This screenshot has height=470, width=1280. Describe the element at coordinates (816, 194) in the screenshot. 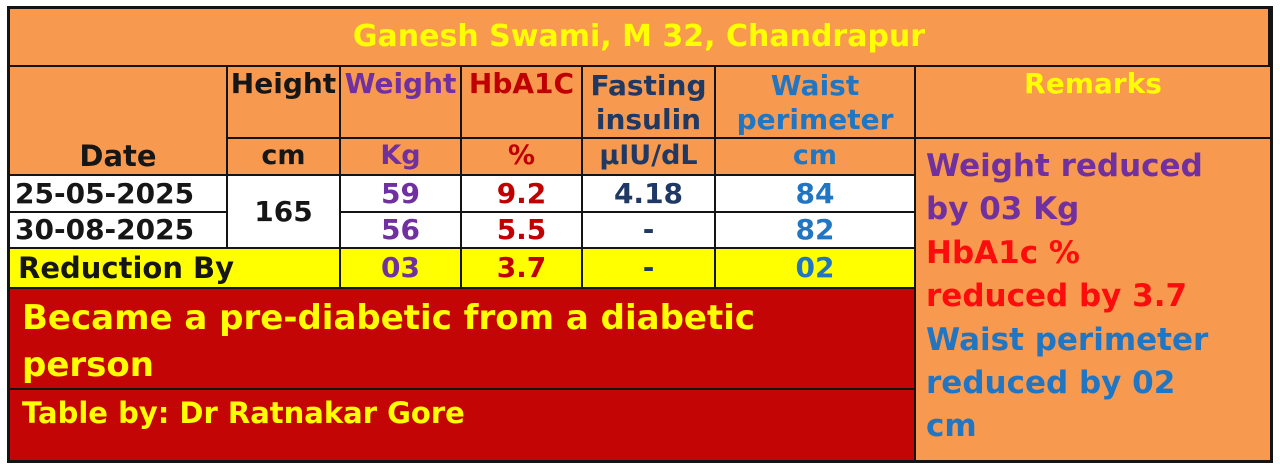

I see `table-row-1-waist: 84` at that location.